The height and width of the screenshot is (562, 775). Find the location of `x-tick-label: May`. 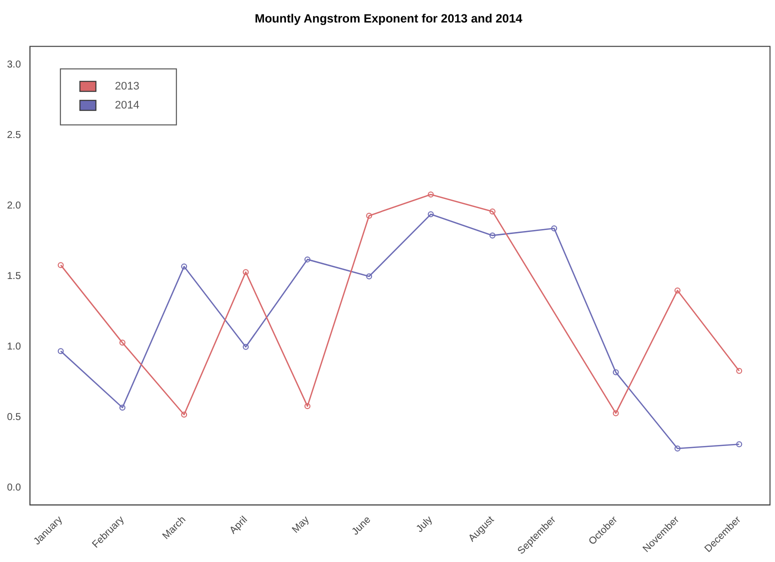

x-tick-label: May is located at coordinates (301, 525).